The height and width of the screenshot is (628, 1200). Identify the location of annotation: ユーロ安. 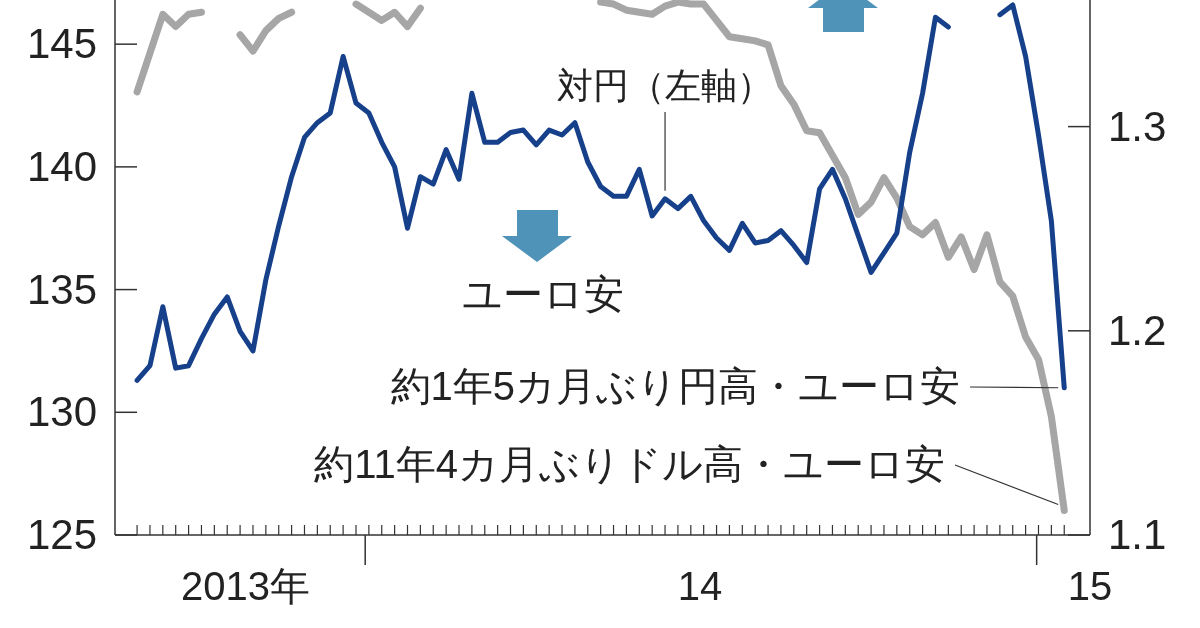
(543, 294).